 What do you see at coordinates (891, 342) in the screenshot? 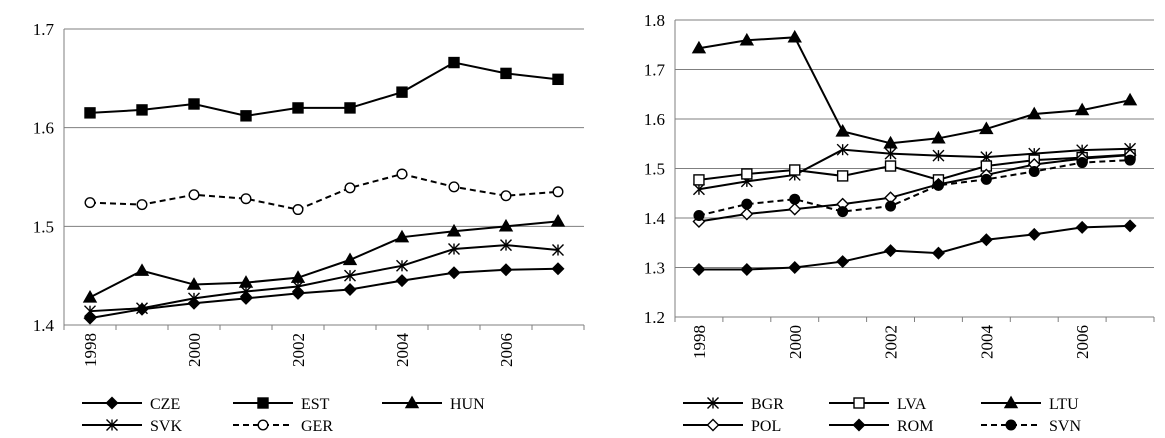
I see `x-tick-label: 2002` at bounding box center [891, 342].